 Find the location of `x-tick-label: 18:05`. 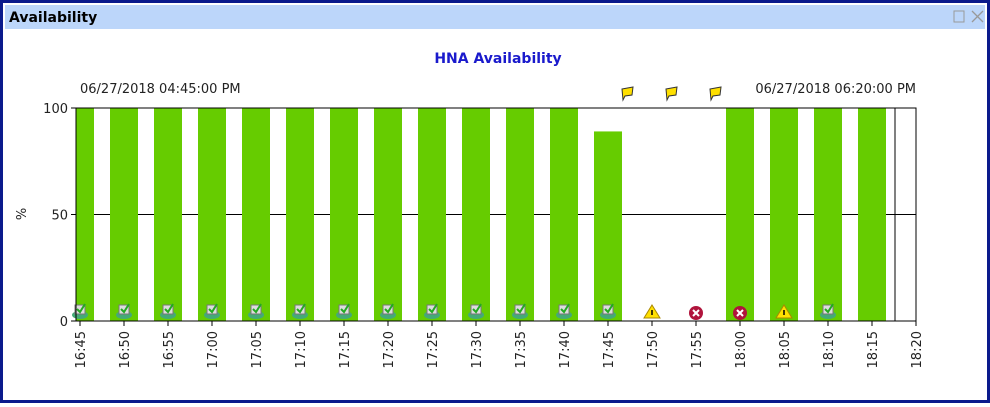

x-tick-label: 18:05 is located at coordinates (785, 349).